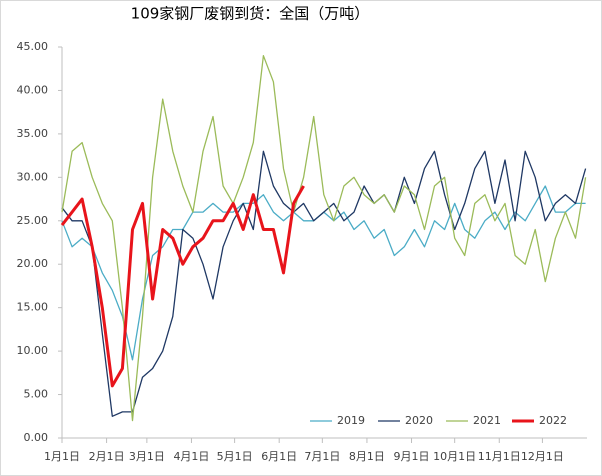  What do you see at coordinates (33, 133) in the screenshot?
I see `y-tick-label: 35.00` at bounding box center [33, 133].